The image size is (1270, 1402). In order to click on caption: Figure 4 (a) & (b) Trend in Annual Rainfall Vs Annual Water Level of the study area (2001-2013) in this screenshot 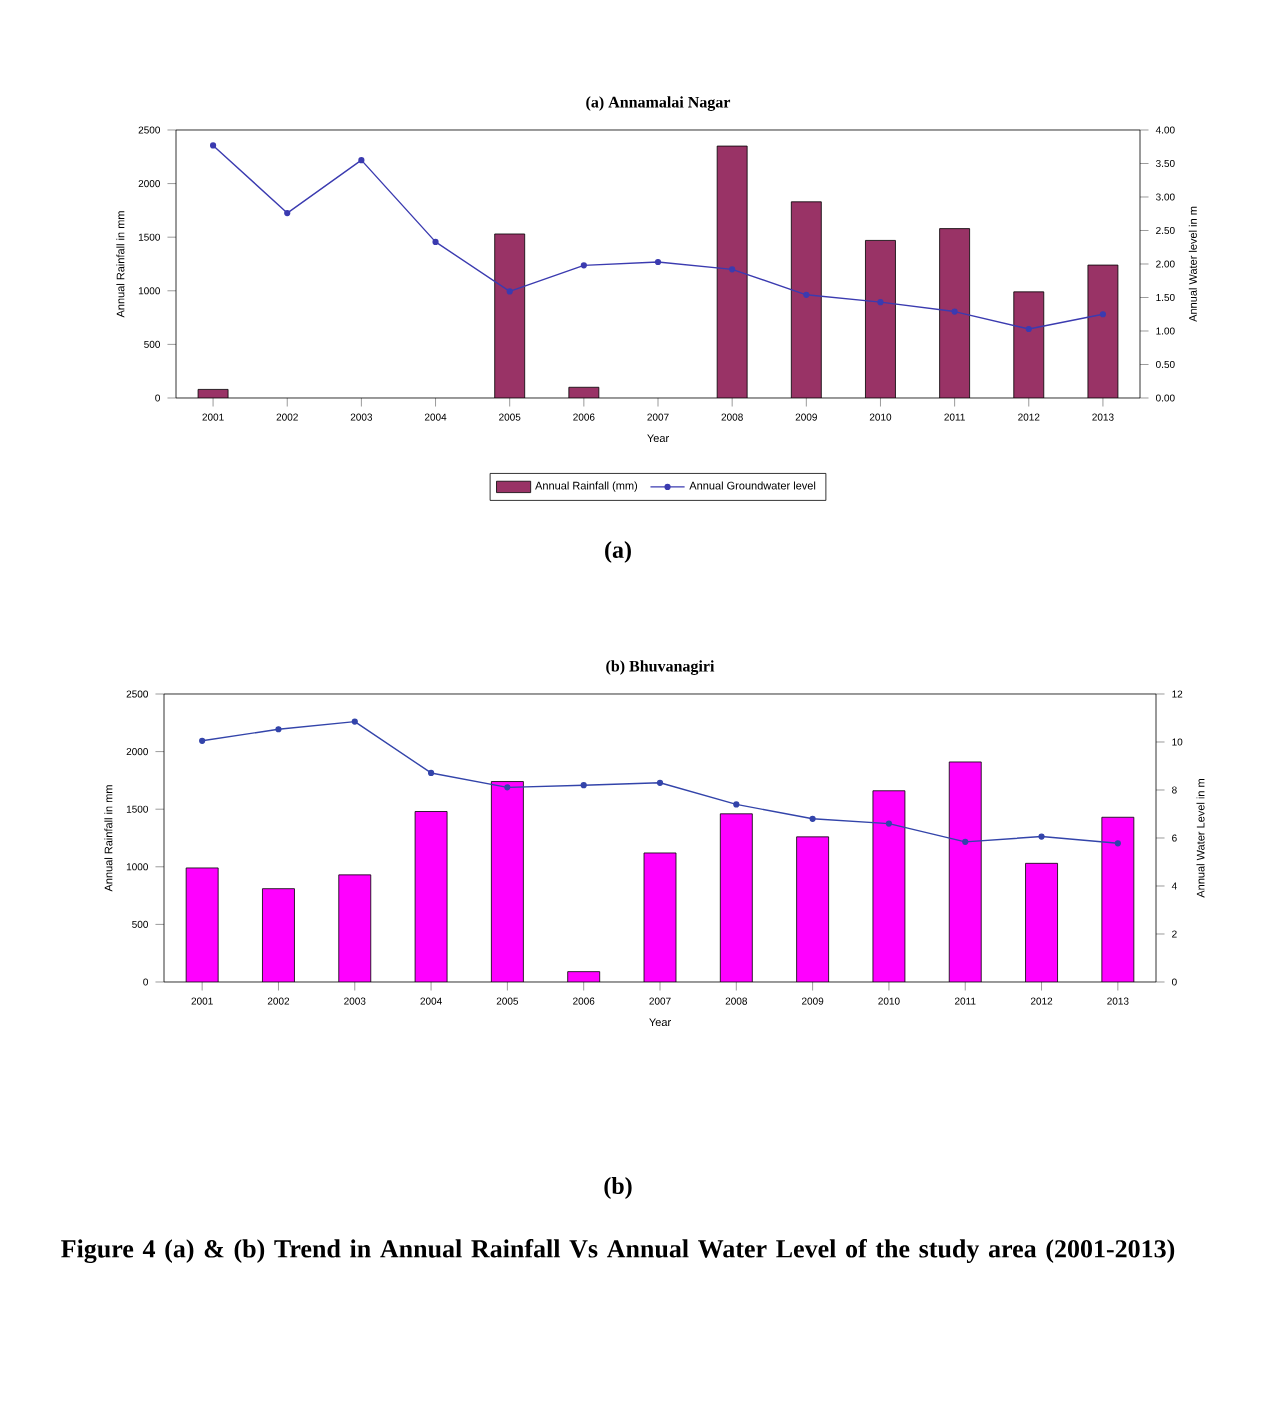, I will do `click(618, 1251)`.